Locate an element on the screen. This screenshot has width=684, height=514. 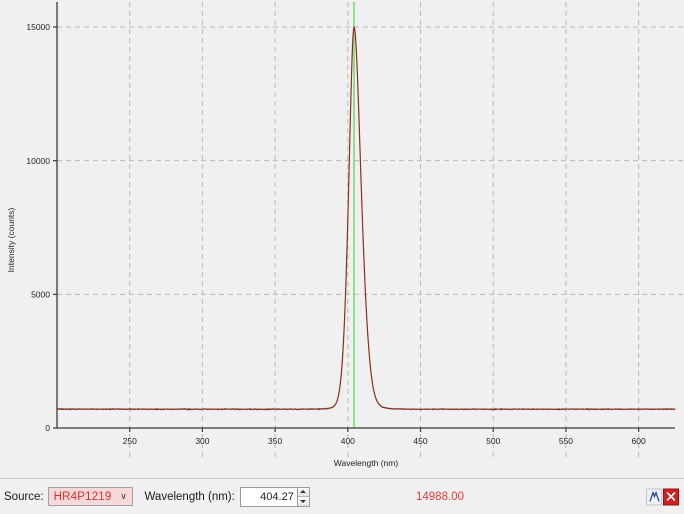
svg-text: 10000 is located at coordinates (38, 161).